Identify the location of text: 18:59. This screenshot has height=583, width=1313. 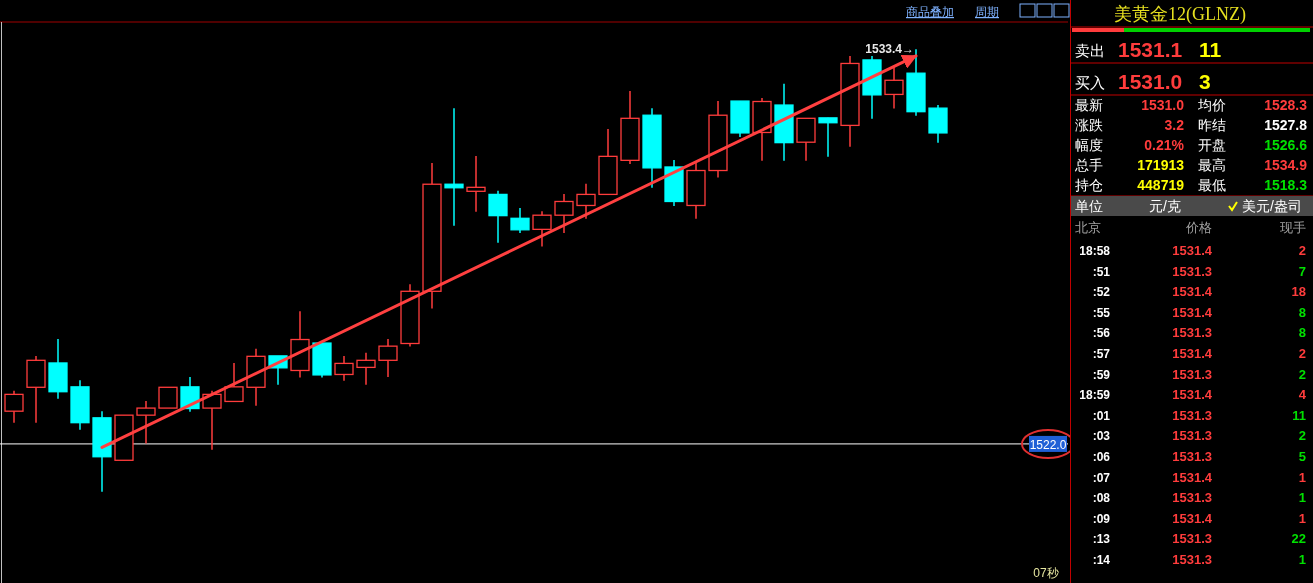
(1095, 395).